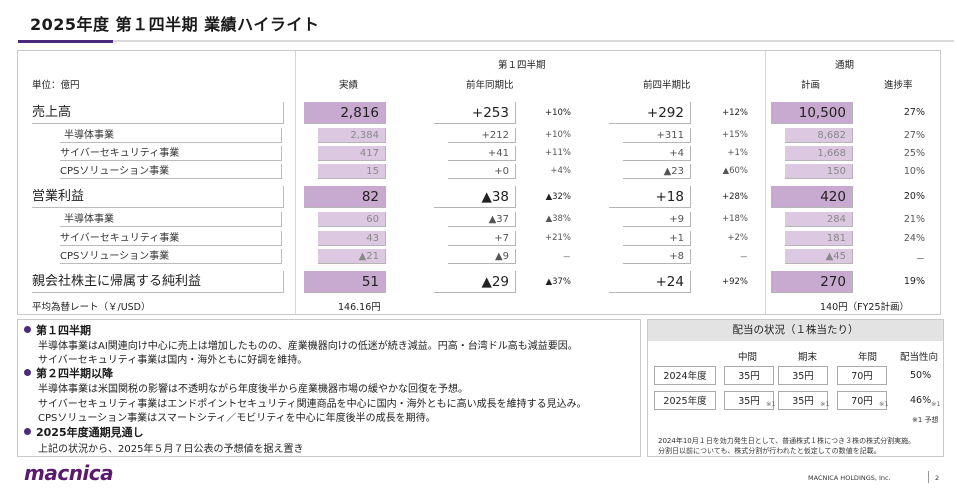 The image size is (957, 494). Describe the element at coordinates (868, 357) in the screenshot. I see `dividend-col-annual: 年間` at that location.